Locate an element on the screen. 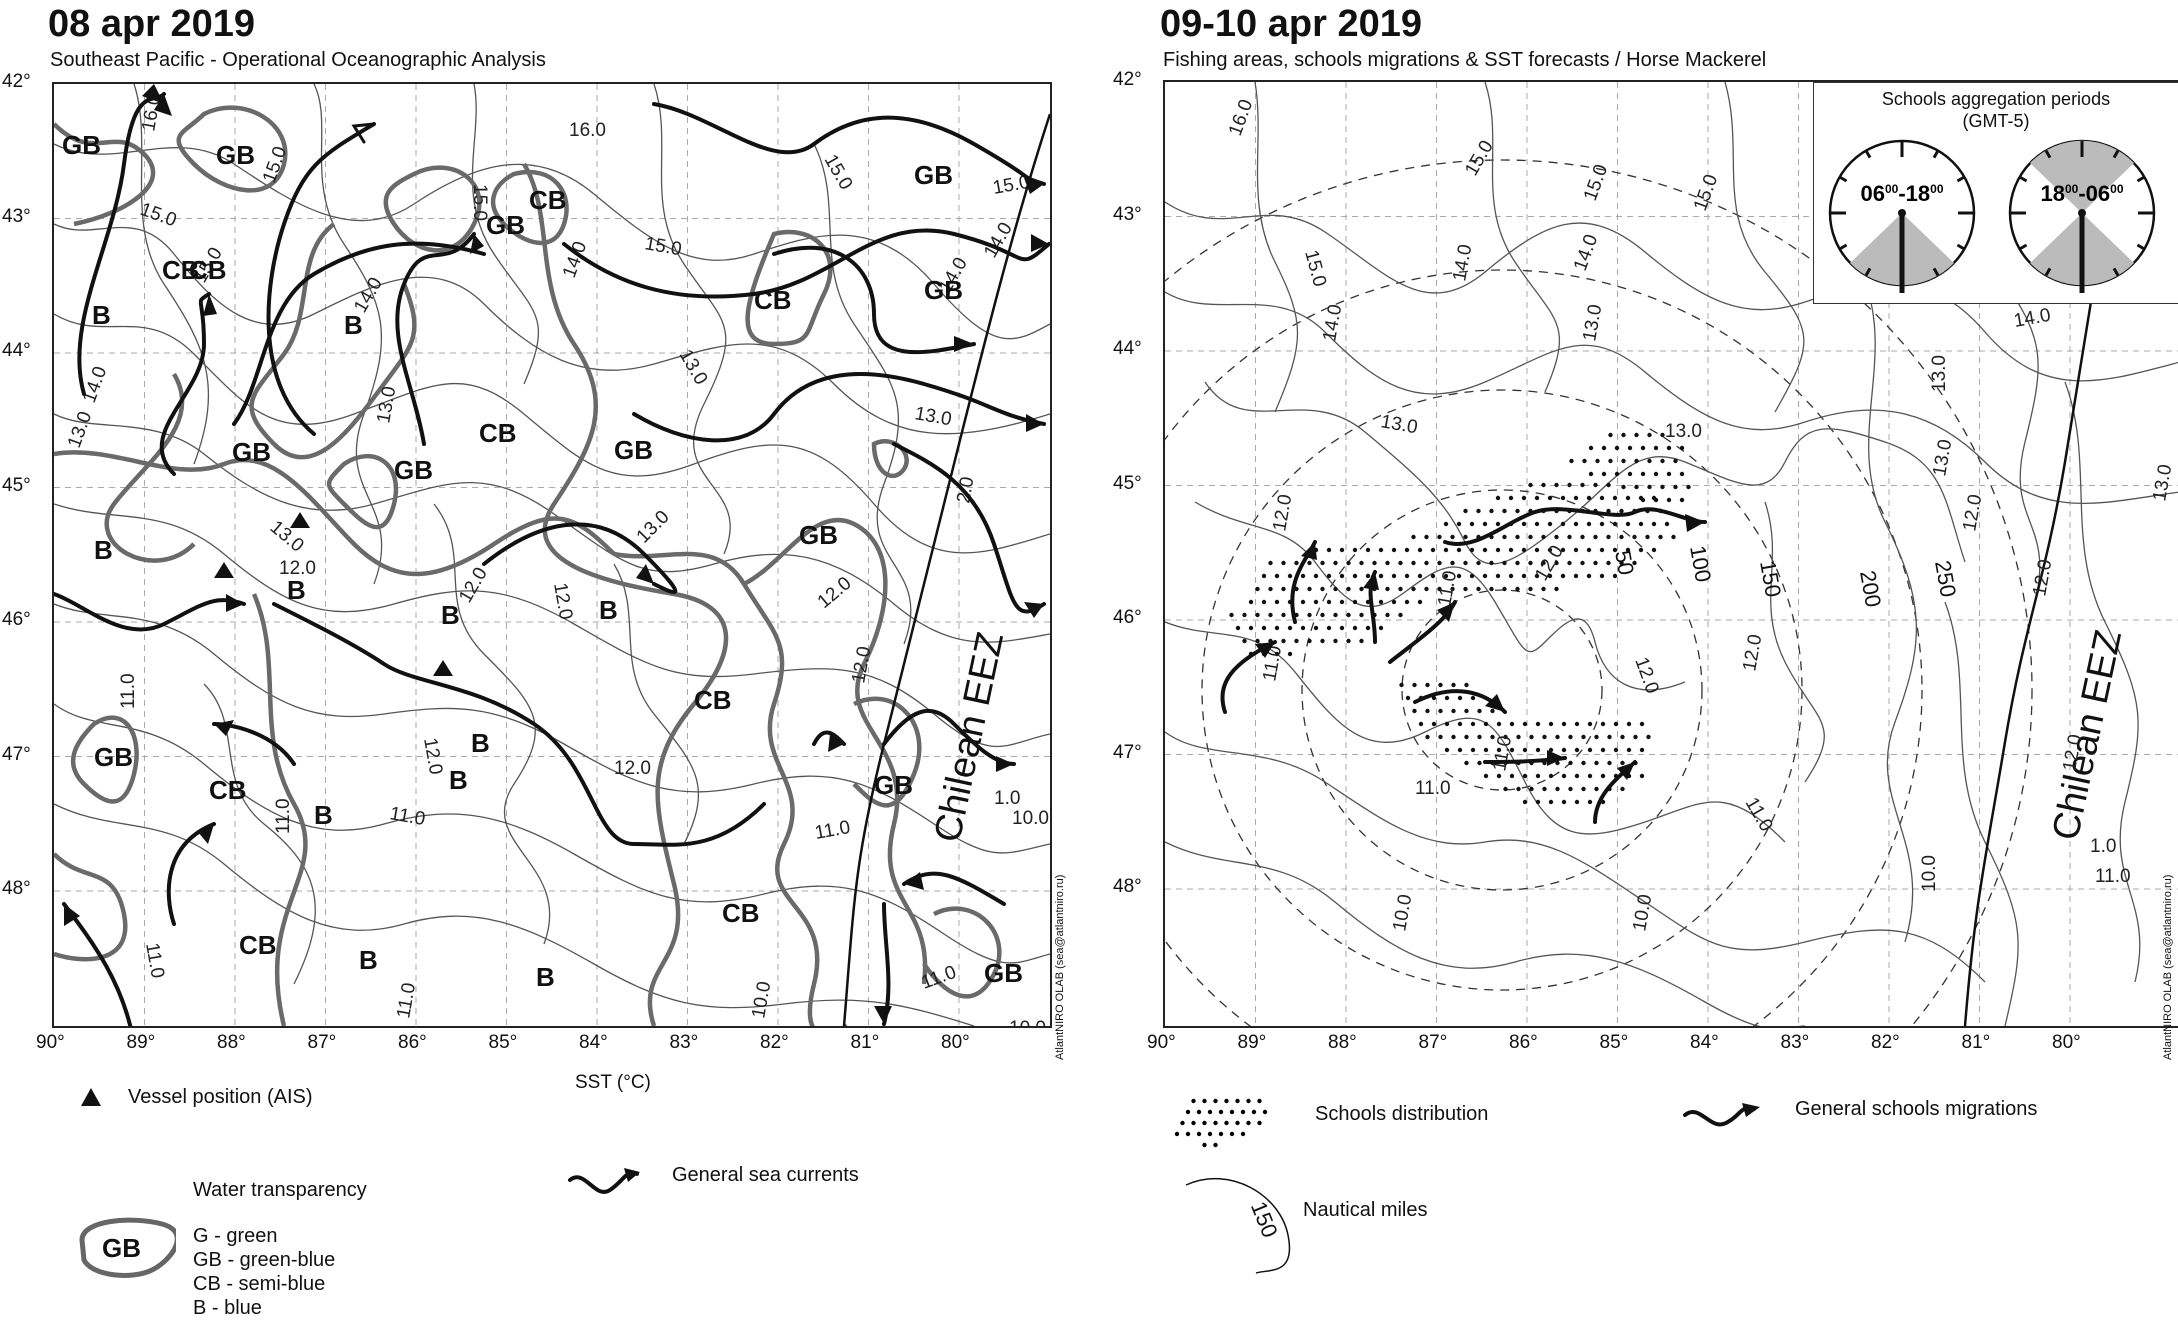 The image size is (2178, 1320). lon-tick-label: 89° is located at coordinates (141, 1042).